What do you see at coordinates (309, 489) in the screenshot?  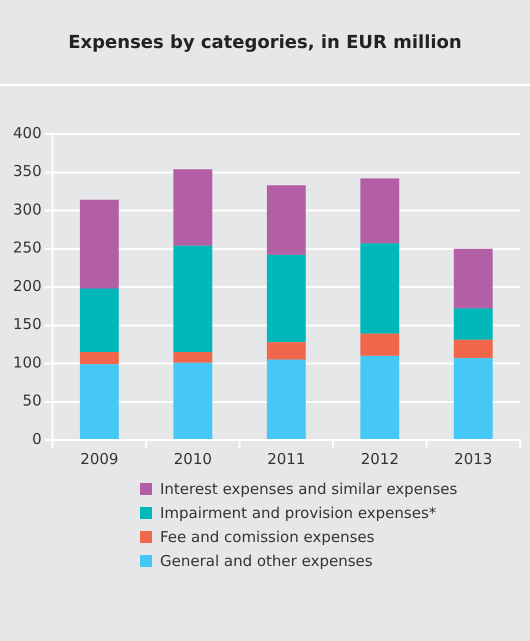 I see `legend-label: Interest expenses and similar expenses` at bounding box center [309, 489].